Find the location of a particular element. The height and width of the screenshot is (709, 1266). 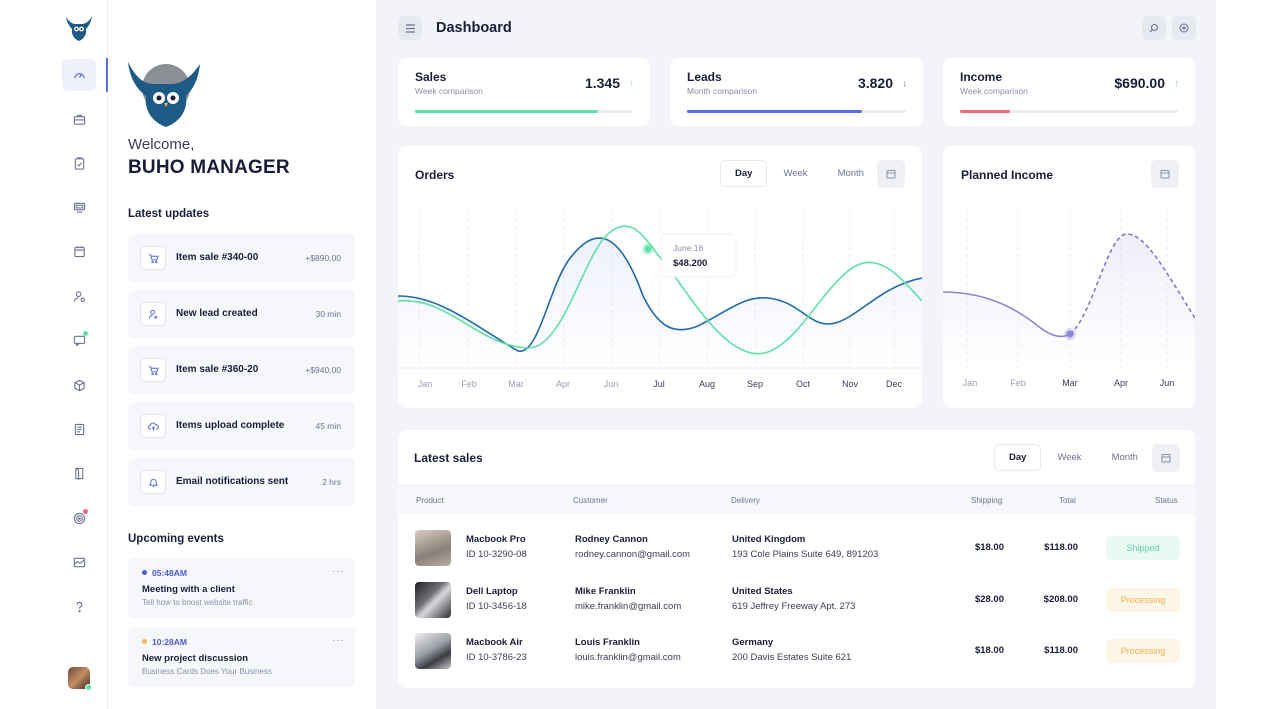

product-image is located at coordinates (433, 600).